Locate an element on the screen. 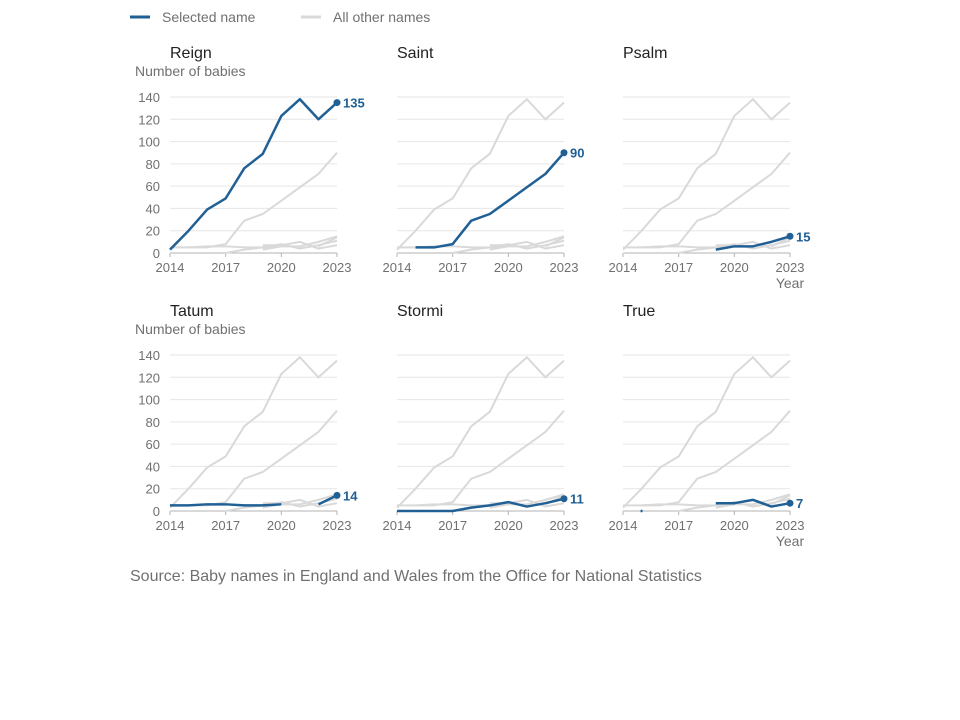 The height and width of the screenshot is (720, 960). panel-title: Psalm is located at coordinates (645, 53).